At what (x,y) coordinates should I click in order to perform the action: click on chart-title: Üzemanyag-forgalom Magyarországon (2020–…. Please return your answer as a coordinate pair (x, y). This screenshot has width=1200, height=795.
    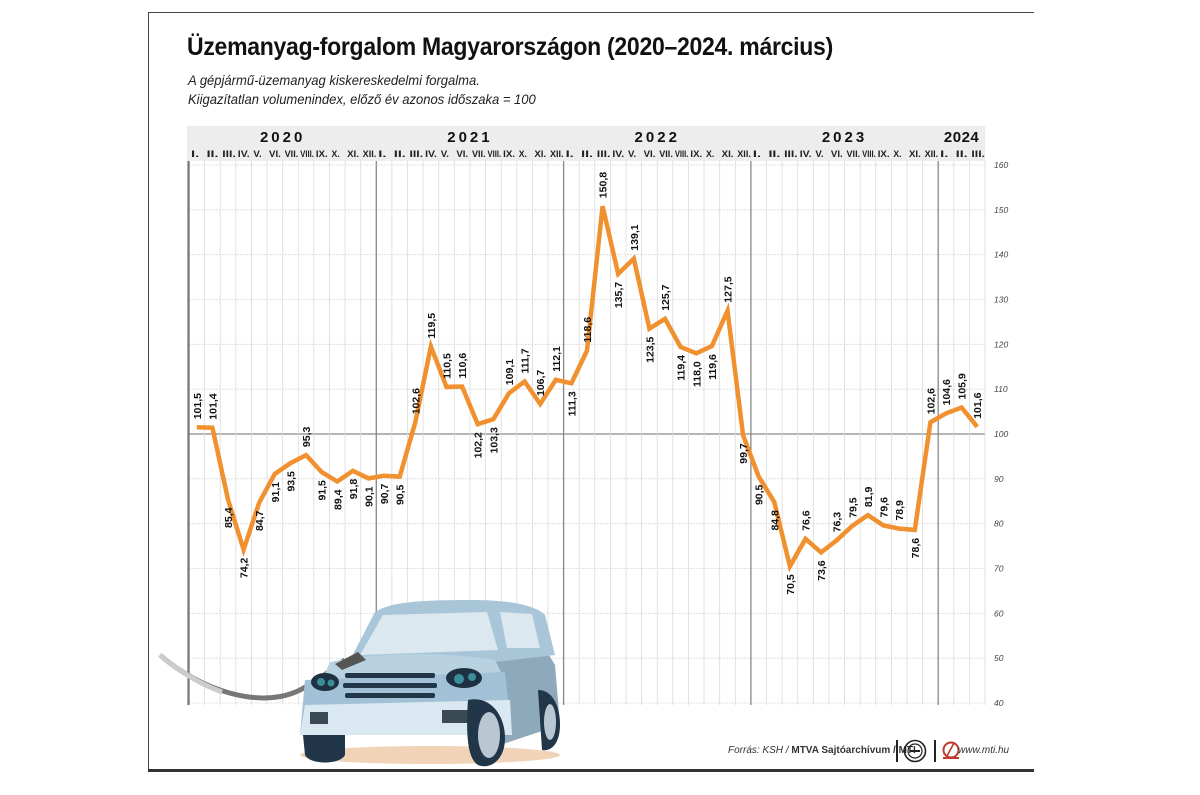
    Looking at the image, I should click on (510, 47).